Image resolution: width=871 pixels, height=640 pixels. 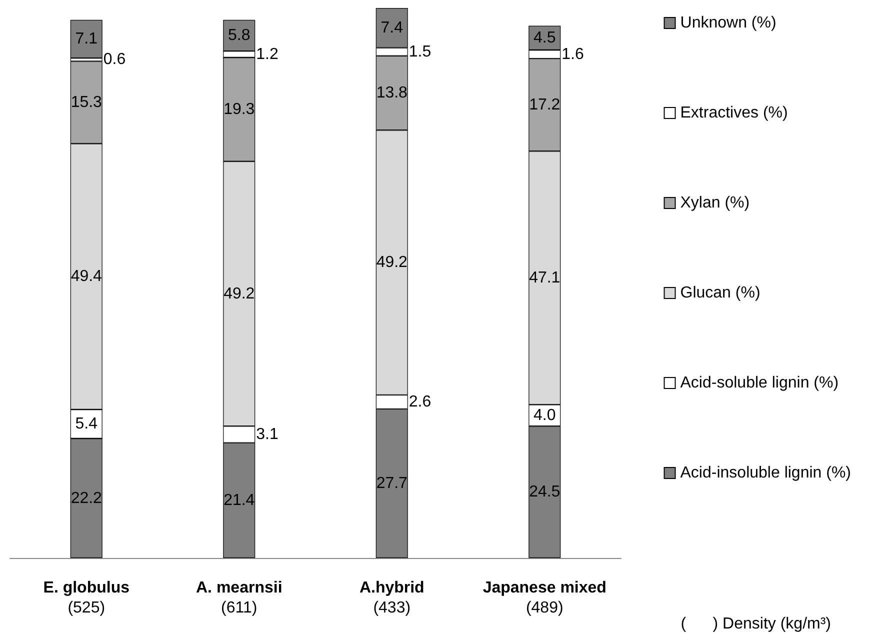 I want to click on data-label: 1.6, so click(x=573, y=54).